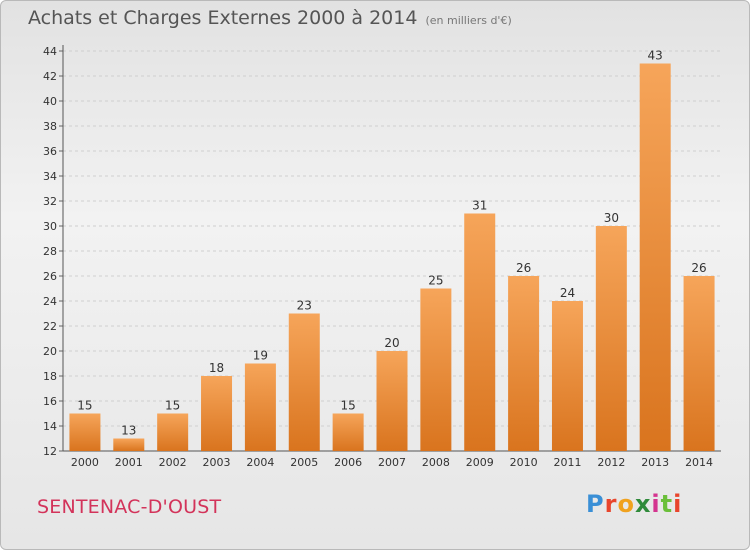  Describe the element at coordinates (524, 363) in the screenshot. I see `bar-2010` at that location.